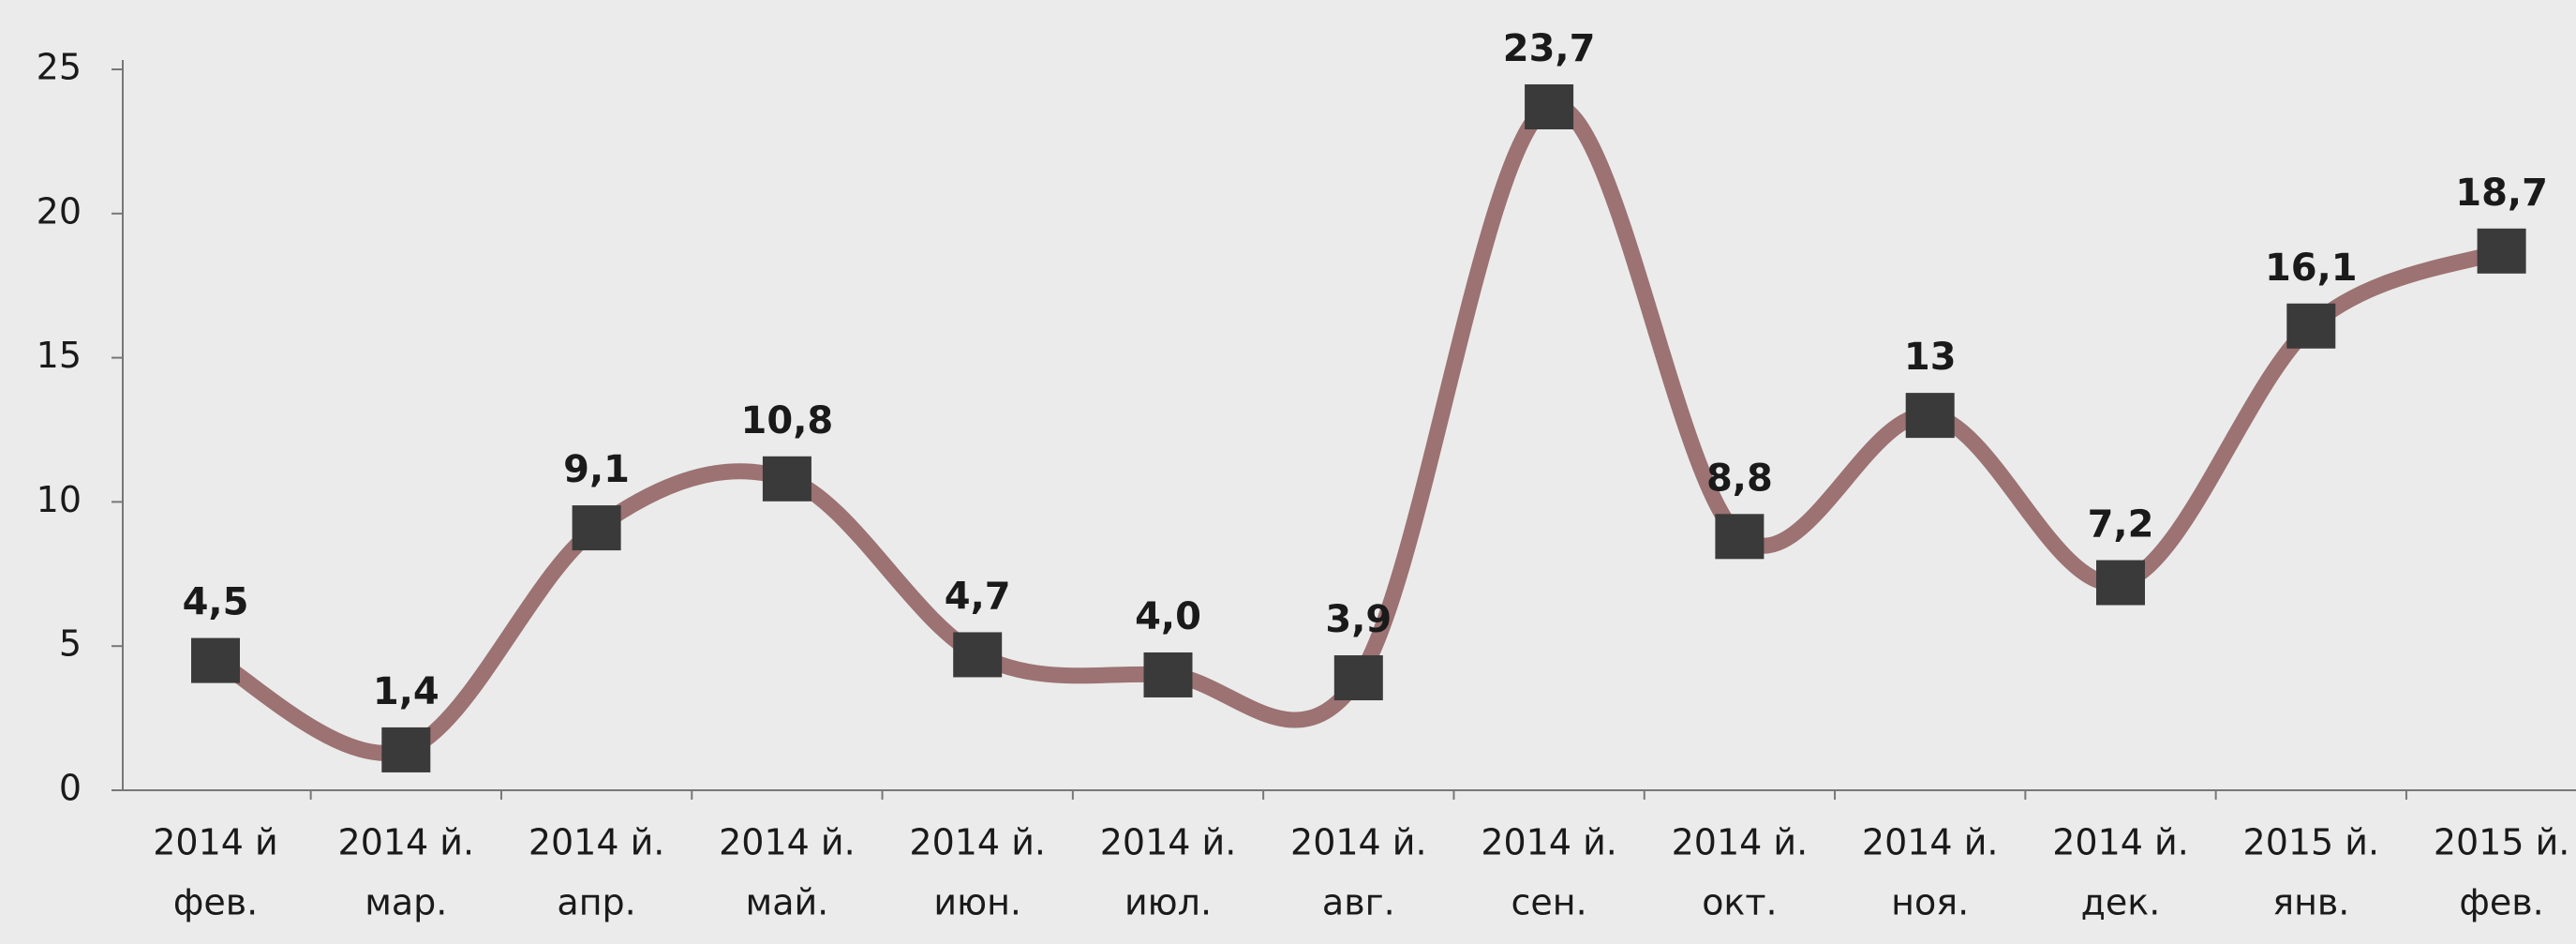 This screenshot has height=944, width=2576. Describe the element at coordinates (406, 691) in the screenshot. I see `value-label: 1,4` at that location.